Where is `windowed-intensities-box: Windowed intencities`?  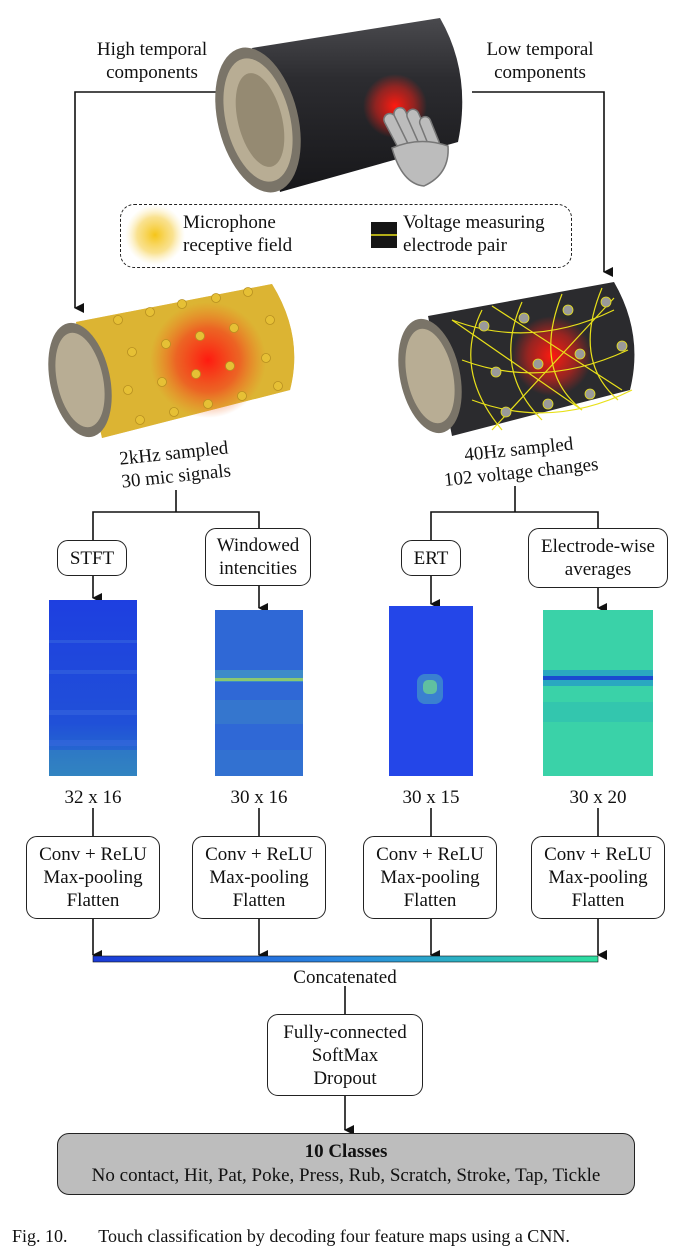 windowed-intensities-box: Windowed intencities is located at coordinates (258, 557).